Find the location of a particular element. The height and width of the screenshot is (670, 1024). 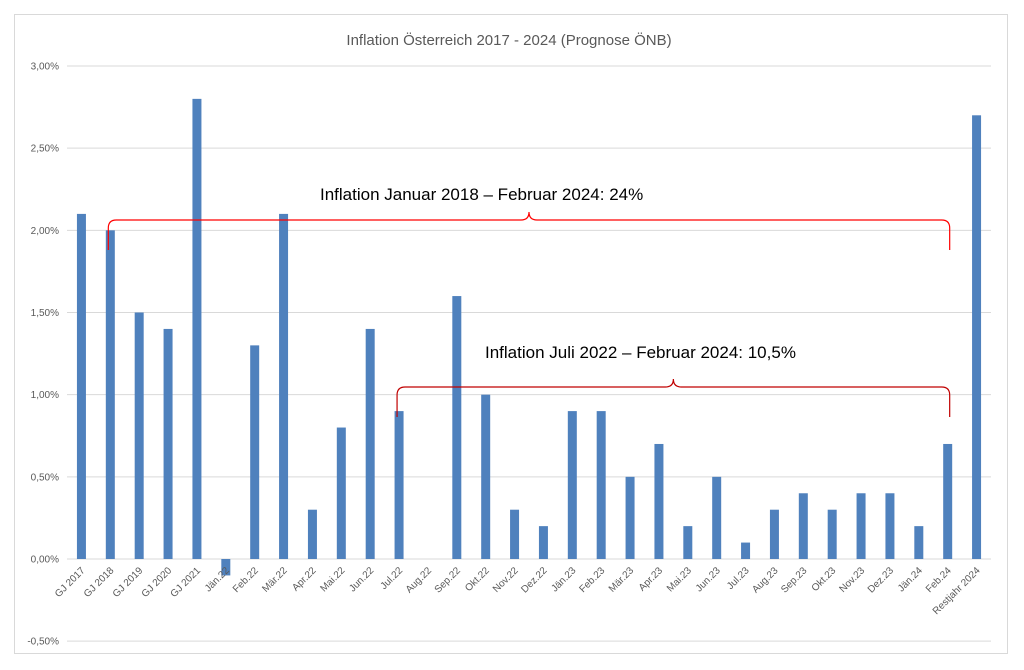

x-tick-label: Jun.22 is located at coordinates (361, 579).